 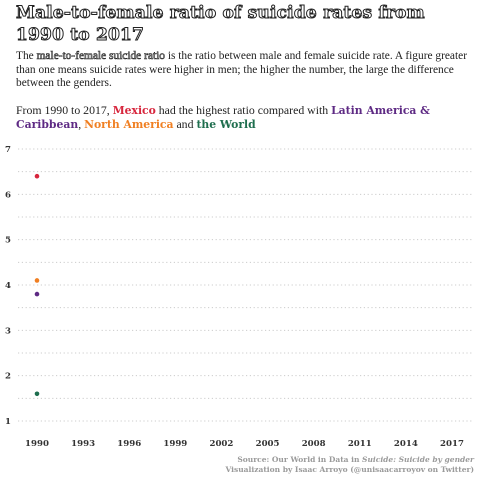 What do you see at coordinates (185, 123) in the screenshot?
I see `lead-text-4: and` at bounding box center [185, 123].